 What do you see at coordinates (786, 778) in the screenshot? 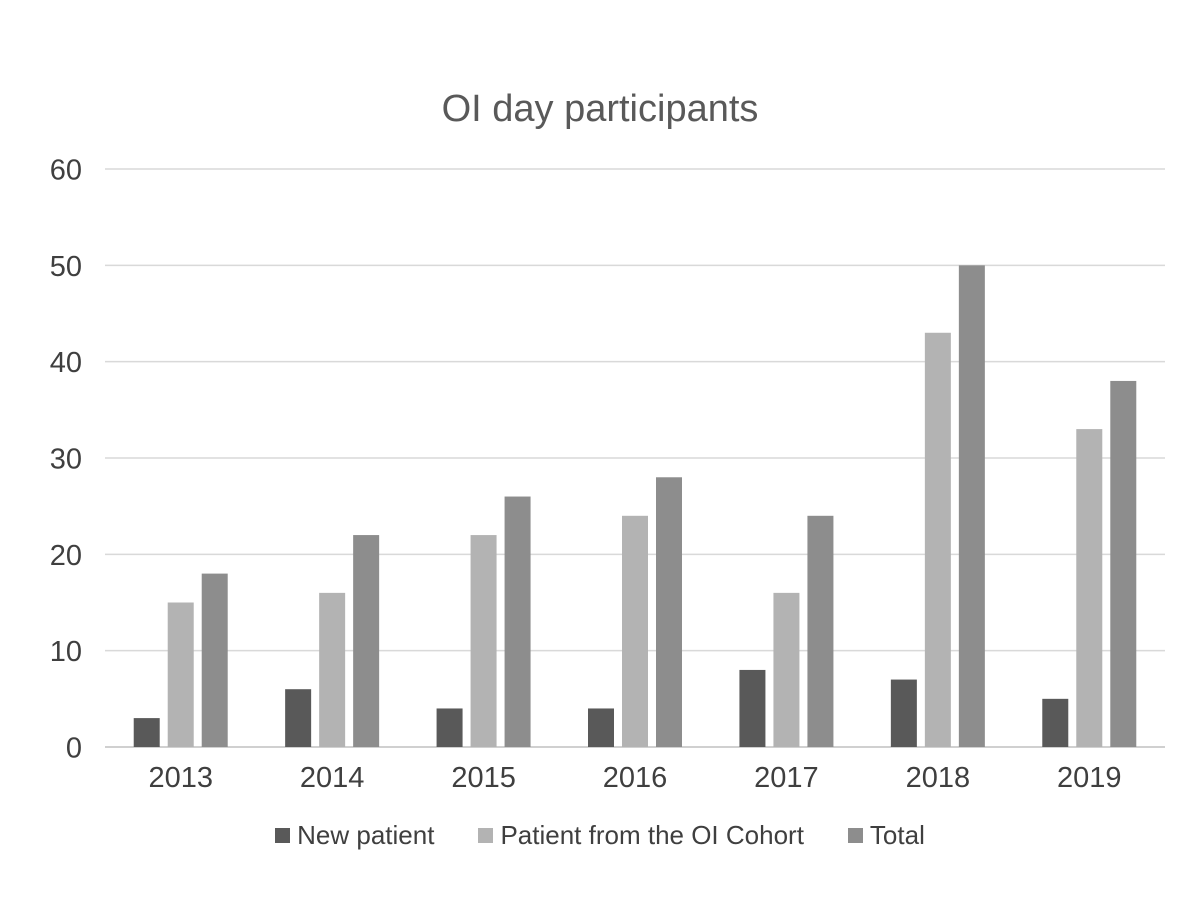
I see `x-tick-label: 2017` at bounding box center [786, 778].